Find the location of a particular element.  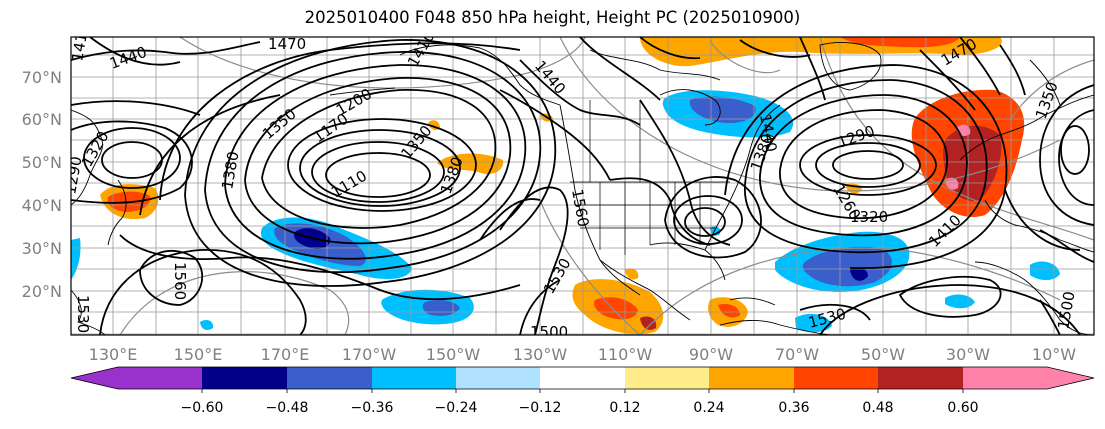

lat-label: 40°N is located at coordinates (42, 205).